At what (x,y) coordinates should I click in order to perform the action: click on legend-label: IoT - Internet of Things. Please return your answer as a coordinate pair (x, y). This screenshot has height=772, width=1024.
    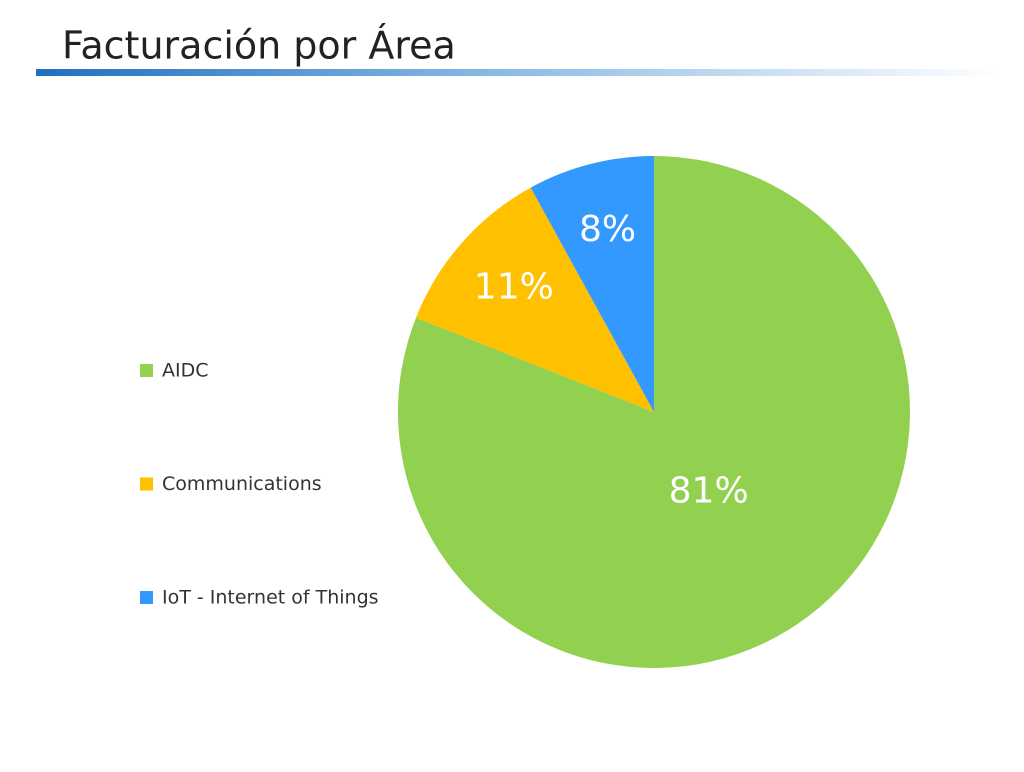
    Looking at the image, I should click on (270, 598).